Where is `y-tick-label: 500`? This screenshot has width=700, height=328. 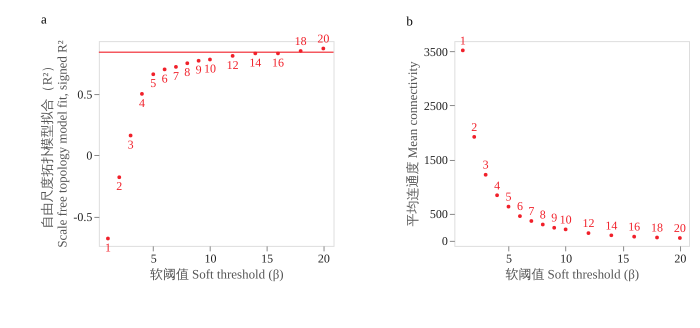 y-tick-label: 500 is located at coordinates (439, 214).